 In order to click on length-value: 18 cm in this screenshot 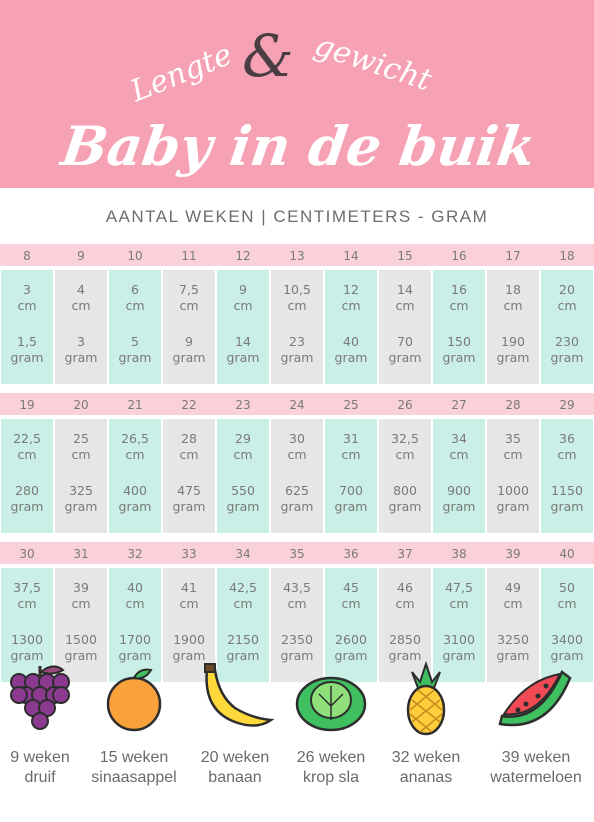, I will do `click(513, 298)`.